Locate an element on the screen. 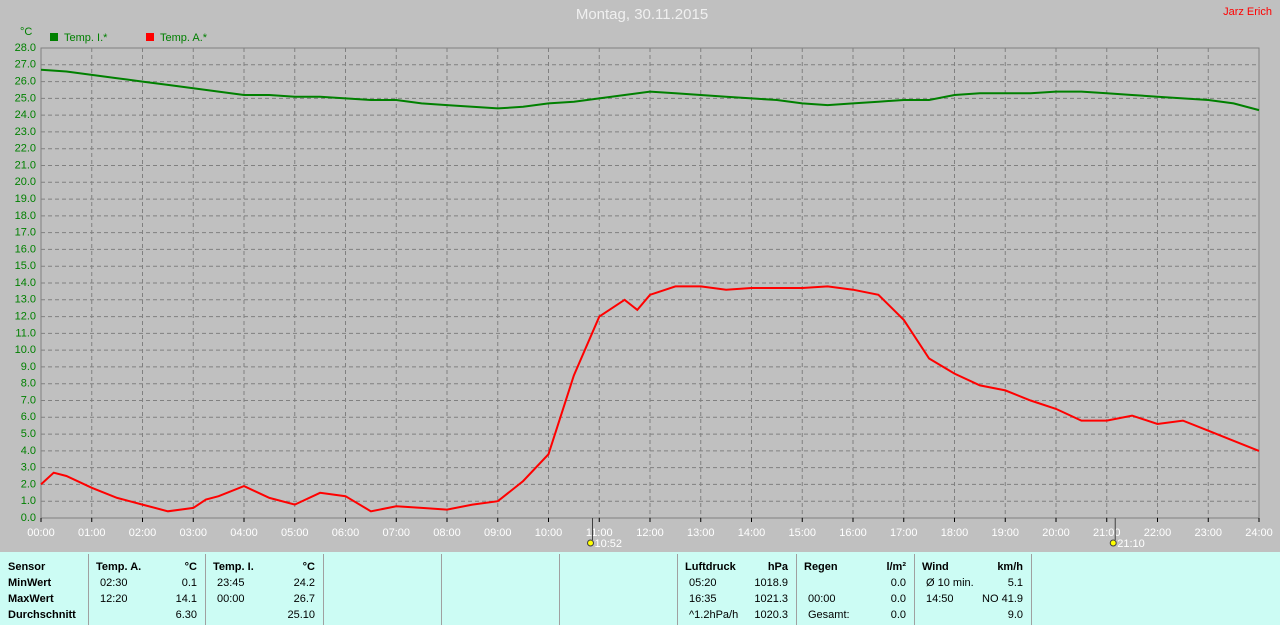  table-cell: Ø 10 min. is located at coordinates (950, 583).